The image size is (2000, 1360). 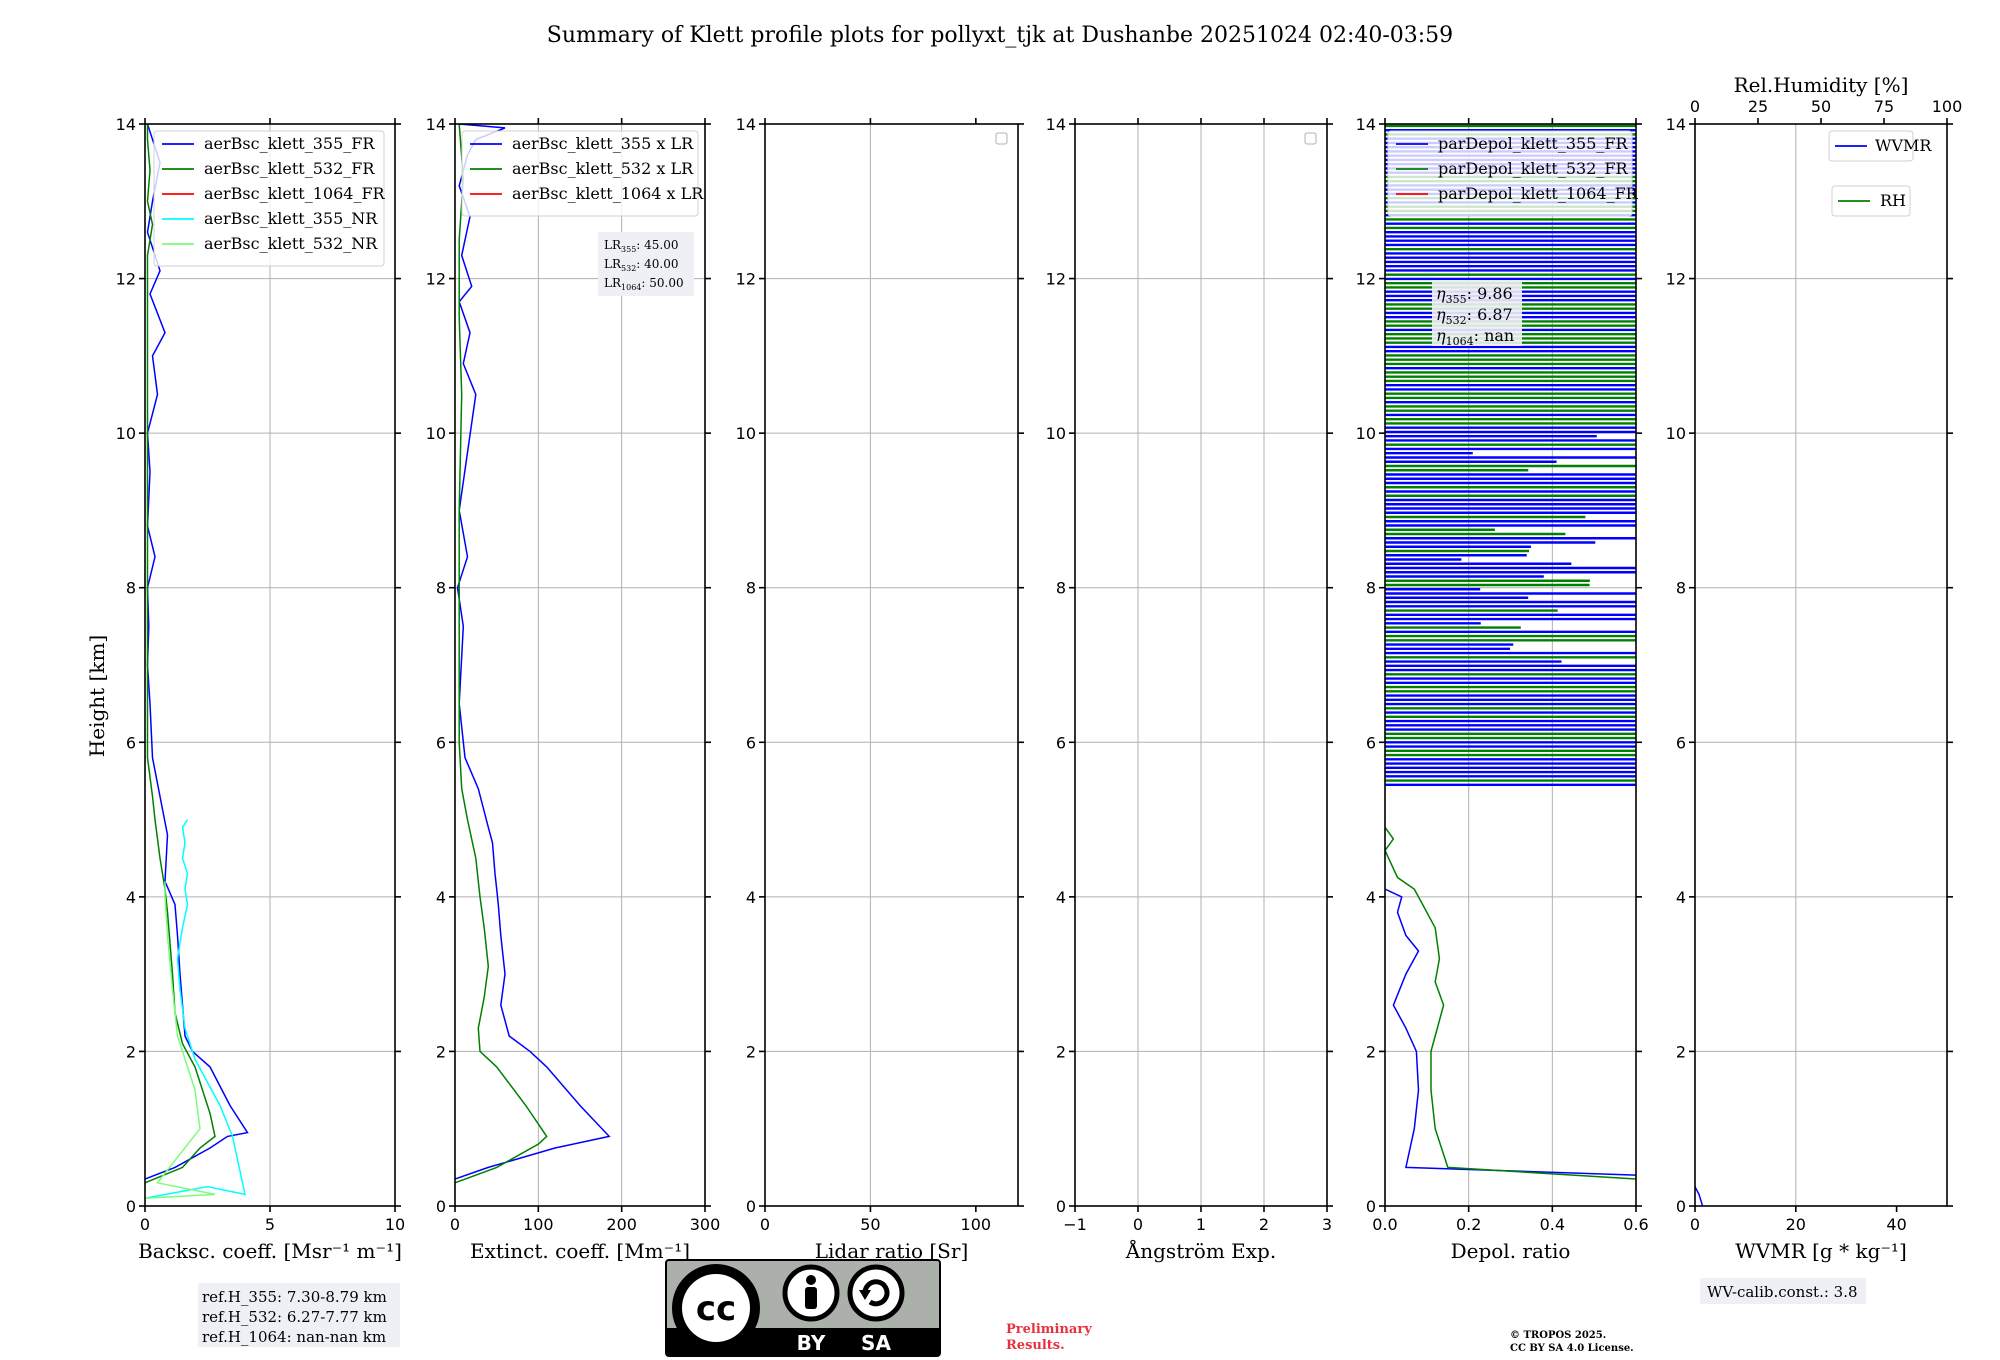 What do you see at coordinates (501, 654) in the screenshot?
I see `series-aerbsc-klett-532-x-lr` at bounding box center [501, 654].